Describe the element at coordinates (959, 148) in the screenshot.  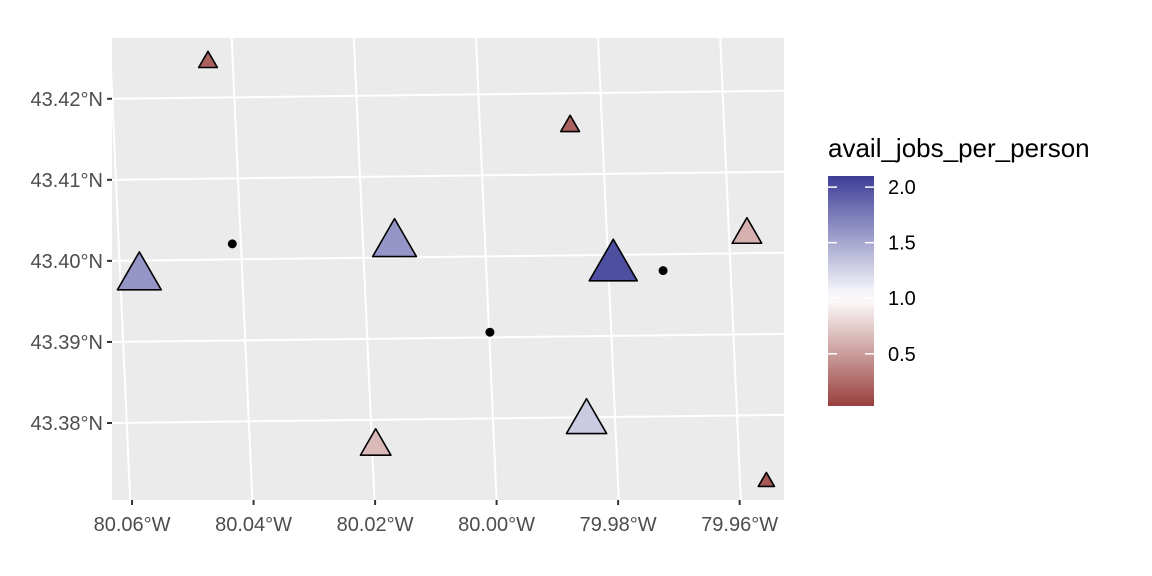
I see `legend-title: avail_jobs_per_person` at that location.